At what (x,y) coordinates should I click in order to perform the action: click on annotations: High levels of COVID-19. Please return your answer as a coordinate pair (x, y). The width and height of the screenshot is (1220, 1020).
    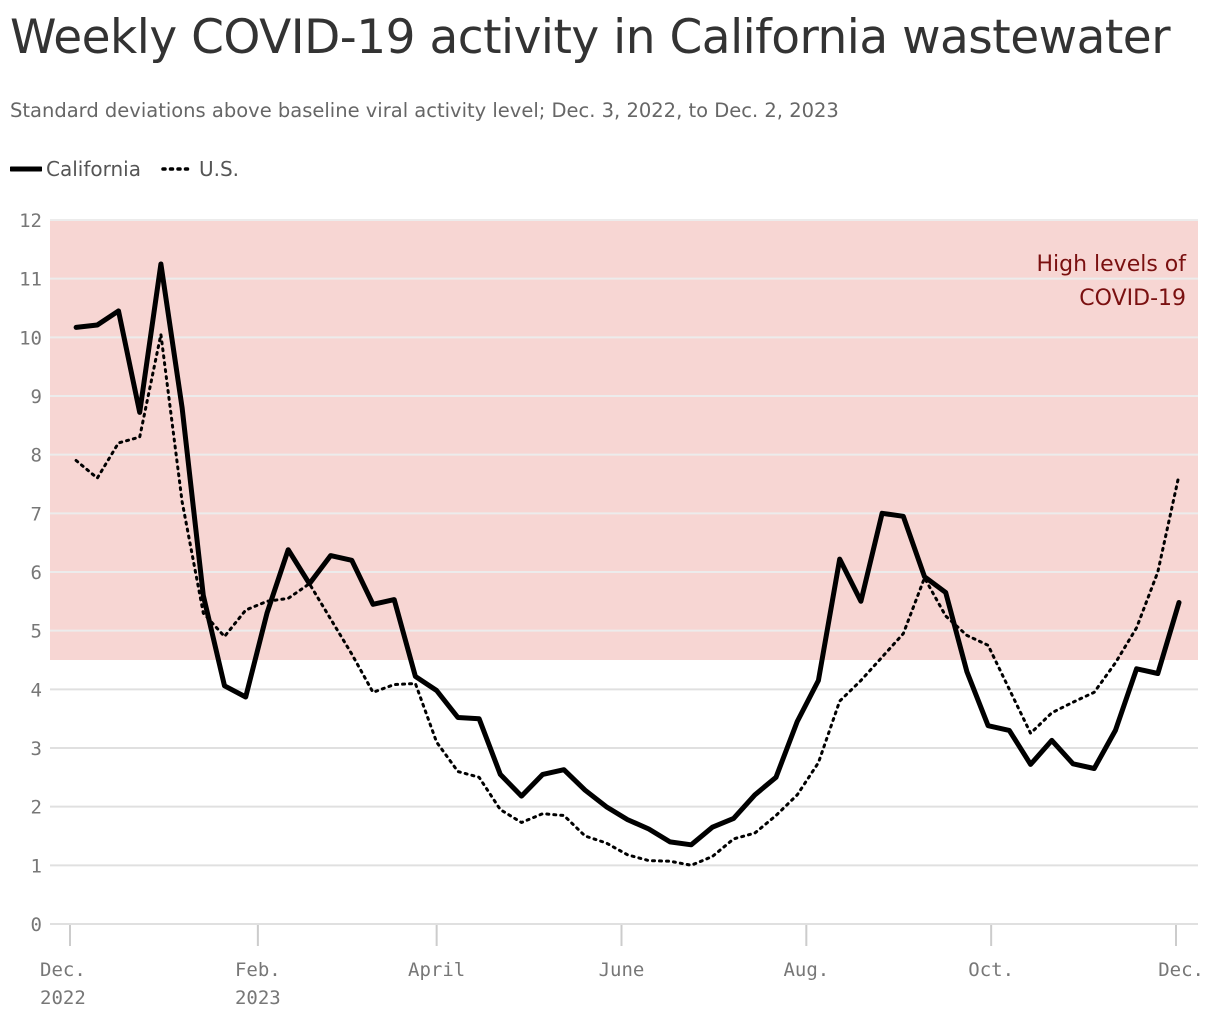
    Looking at the image, I should click on (1111, 281).